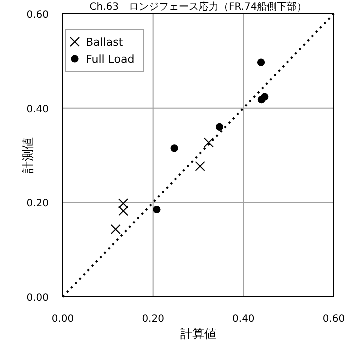 The height and width of the screenshot is (348, 350). I want to click on x-tick-label: 0.40, so click(243, 319).